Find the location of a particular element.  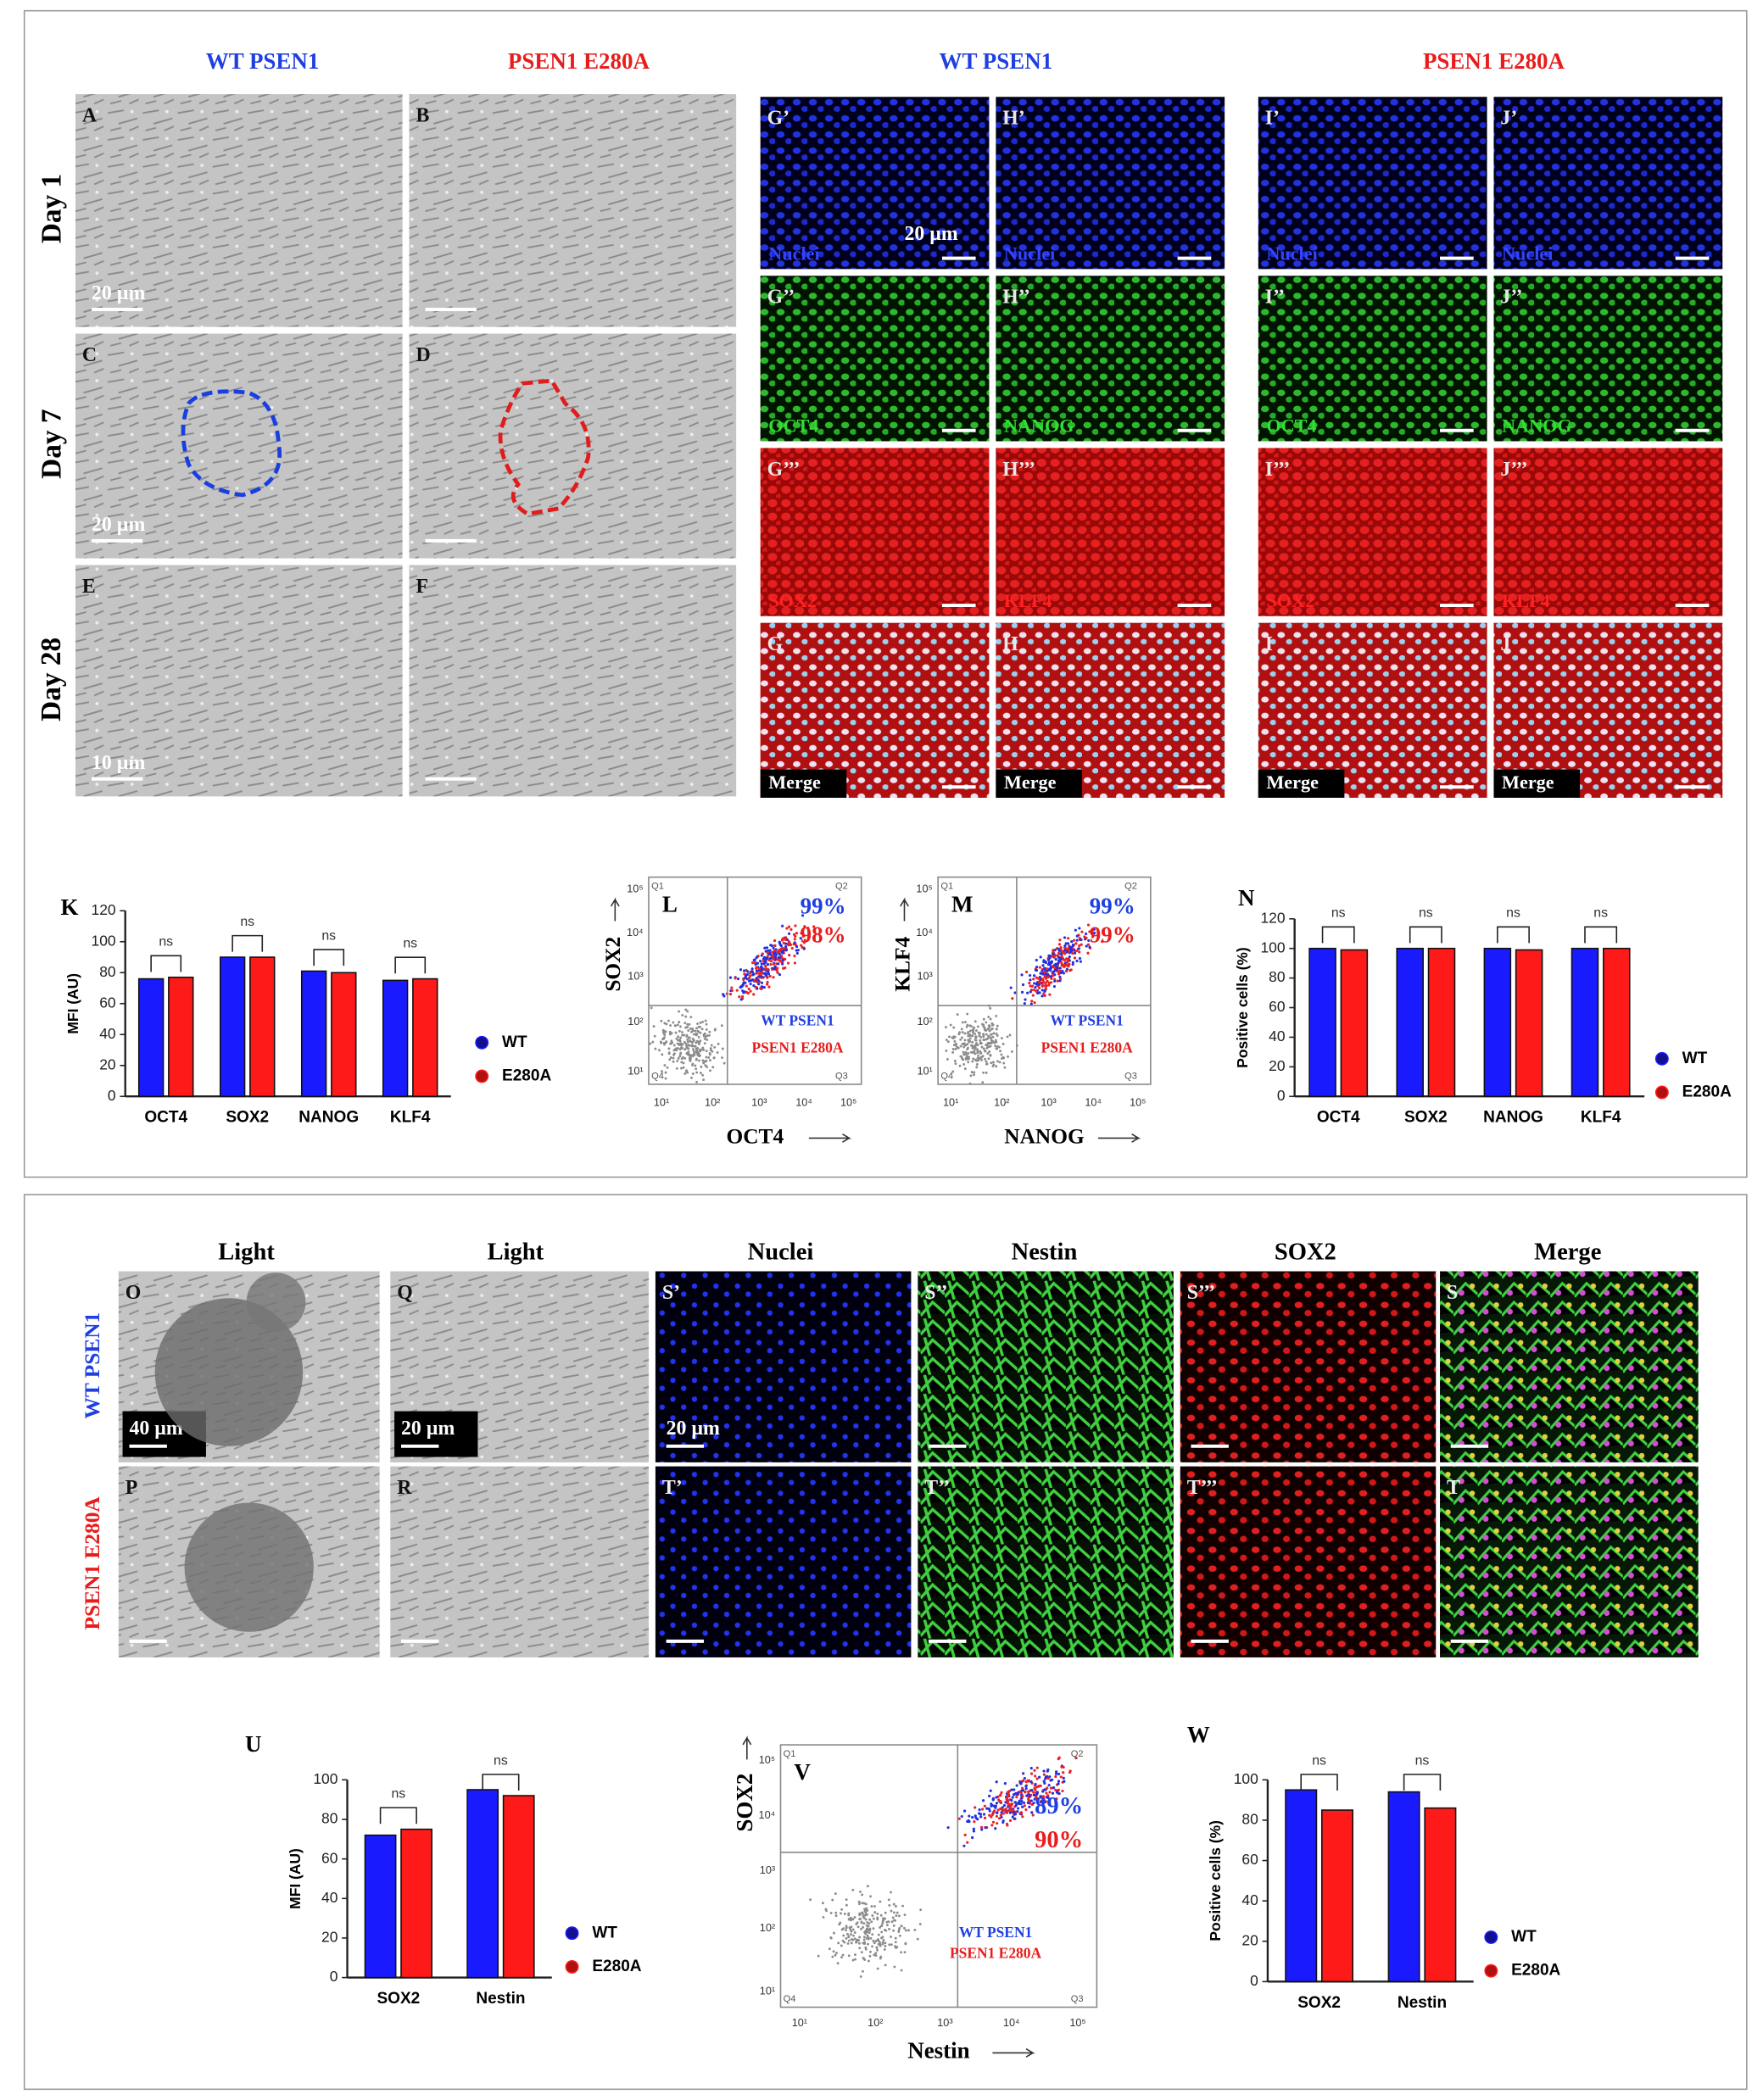

y-tick-label: 20 is located at coordinates (329, 1937).